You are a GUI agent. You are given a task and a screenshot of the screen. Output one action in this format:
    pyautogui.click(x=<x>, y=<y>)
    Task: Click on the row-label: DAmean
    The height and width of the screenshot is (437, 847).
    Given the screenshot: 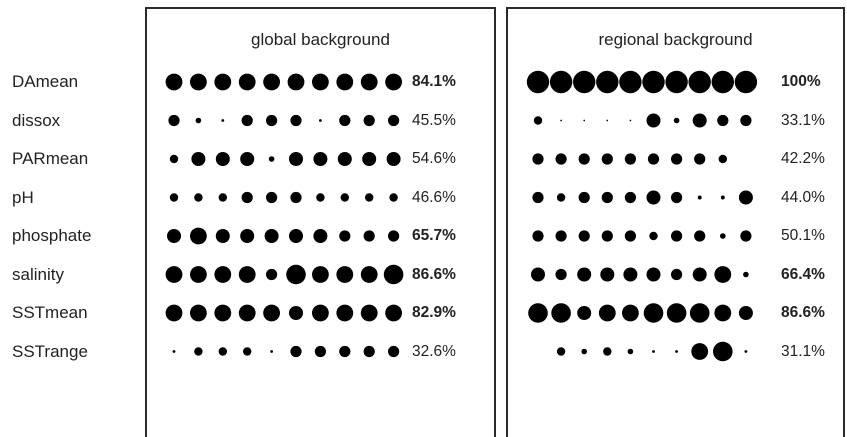 What is the action you would take?
    pyautogui.click(x=45, y=81)
    